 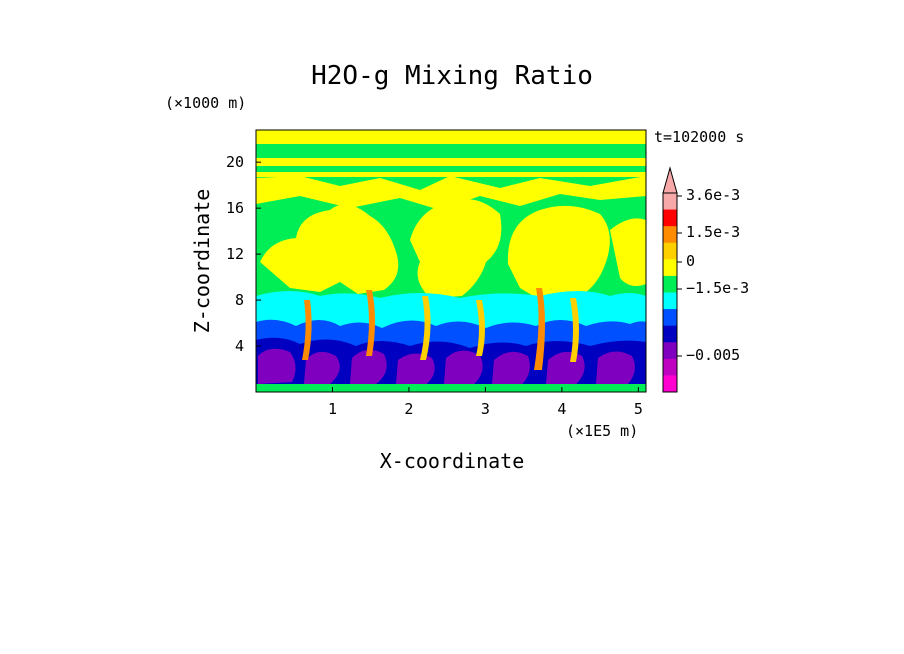 I want to click on y-tick-label: 4, so click(x=239, y=346).